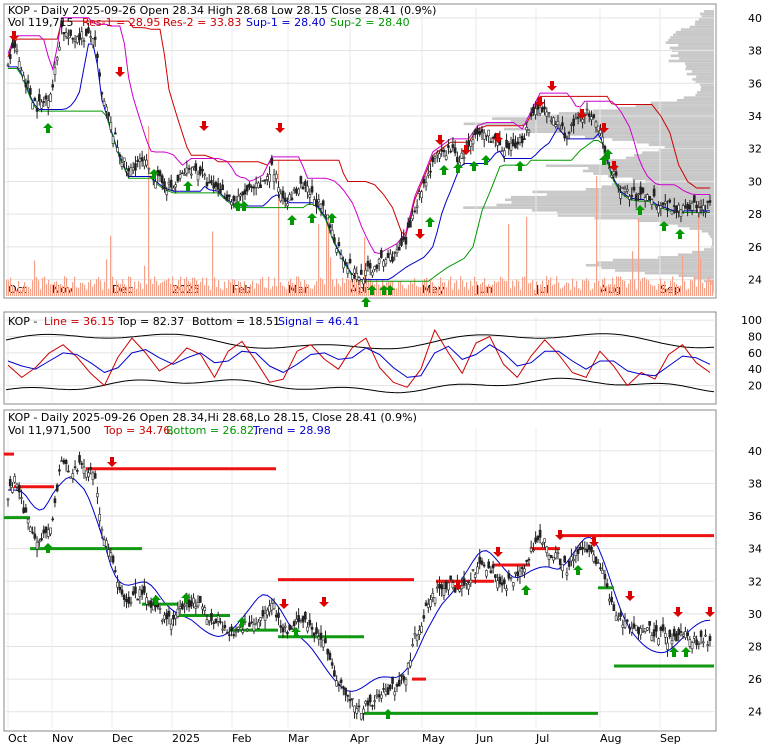 This screenshot has width=780, height=749. Describe the element at coordinates (49, 430) in the screenshot. I see `trend-vol-label: Vol 11,971,500` at that location.